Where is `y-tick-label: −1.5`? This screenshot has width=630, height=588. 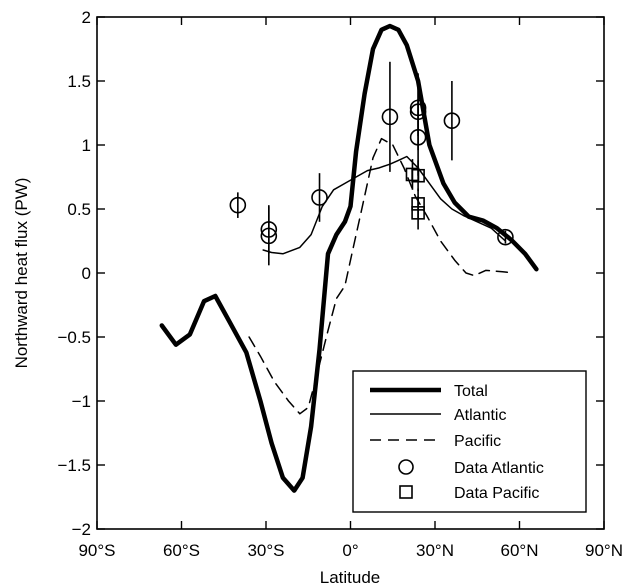
y-tick-label: −1.5 is located at coordinates (74, 465).